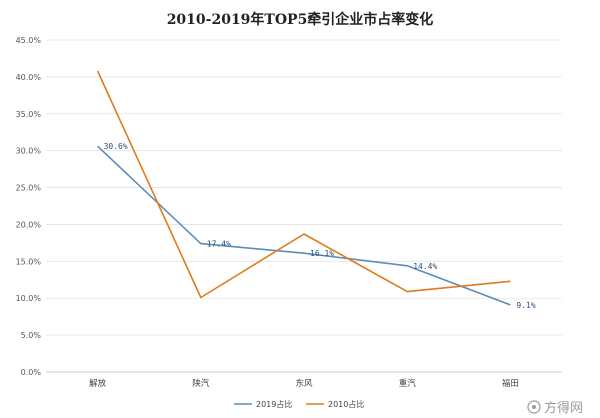 Image resolution: width=600 pixels, height=418 pixels. What do you see at coordinates (98, 383) in the screenshot?
I see `x-tick-label: 解放` at bounding box center [98, 383].